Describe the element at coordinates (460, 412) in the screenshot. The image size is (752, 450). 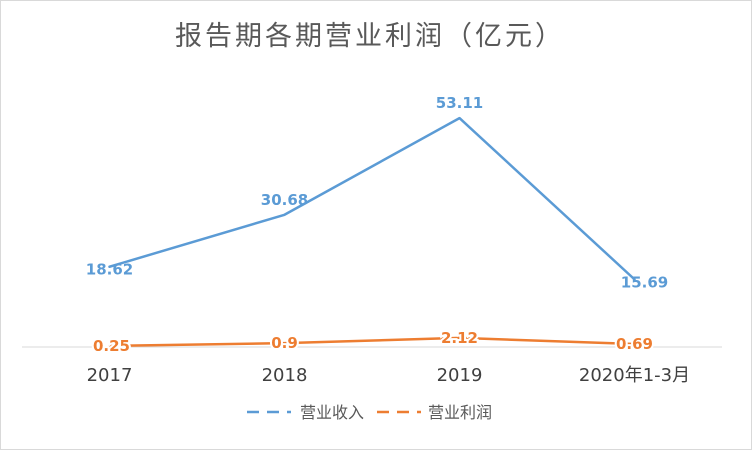
I see `legend-label-2: 营业利润` at that location.